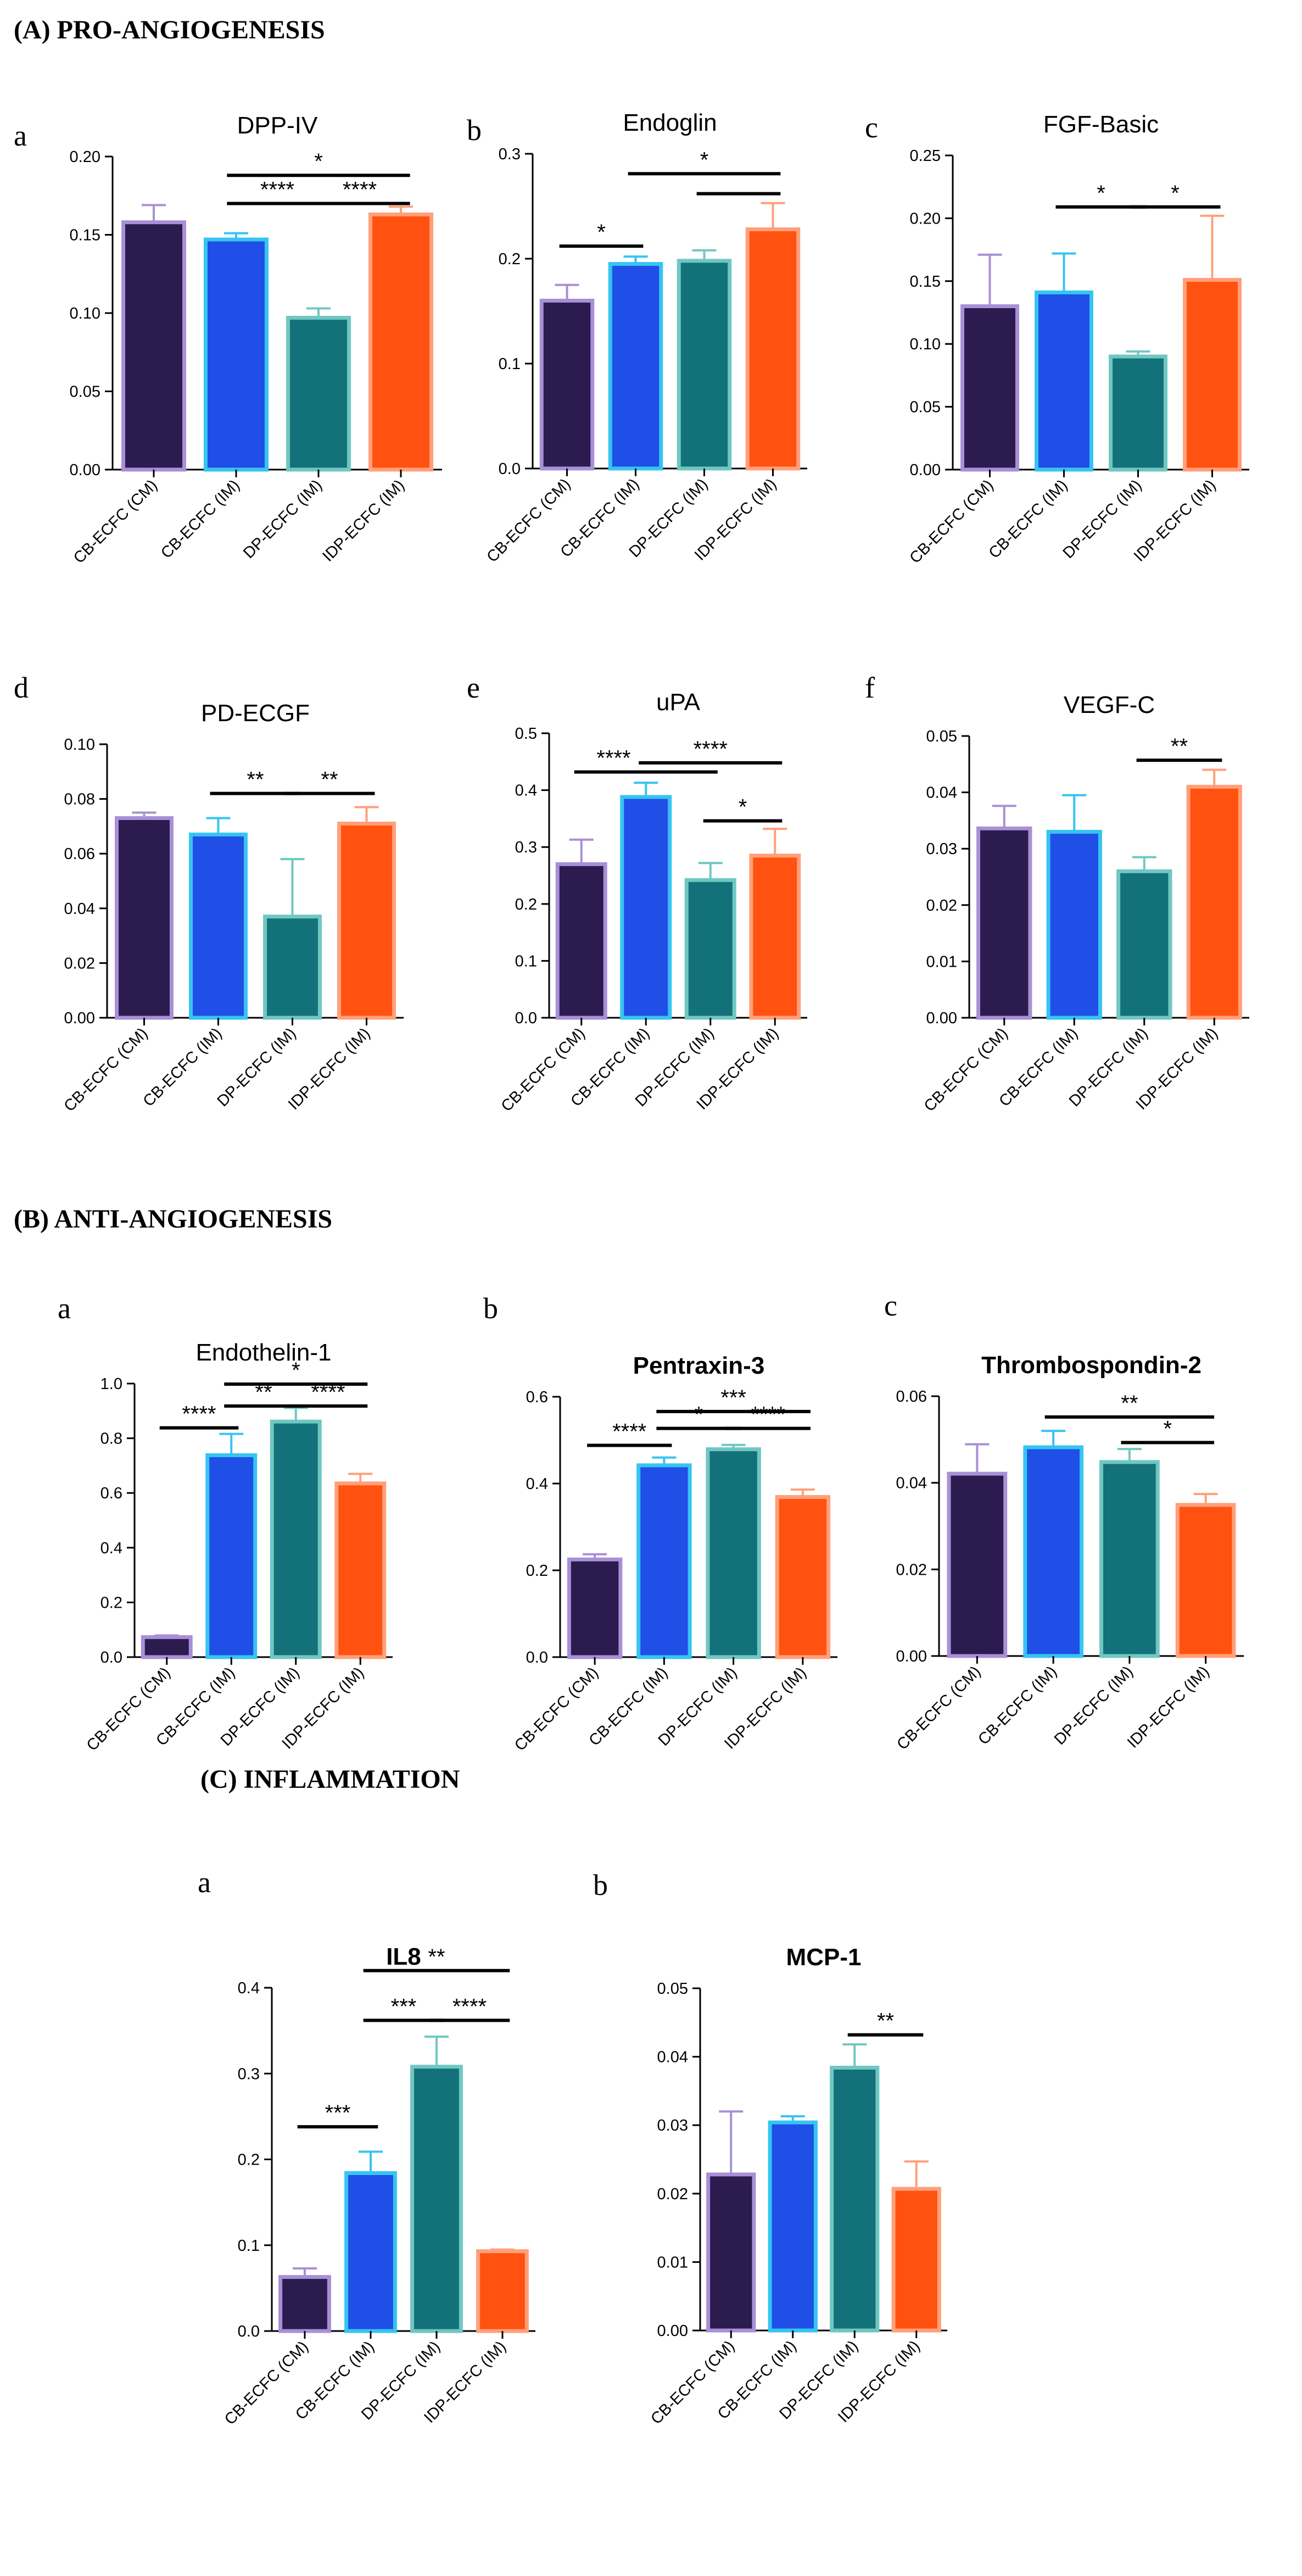 The width and height of the screenshot is (1302, 2576). I want to click on section-title-anti-angiogenesis: (B) ANTI-ANGIOGENESIS, so click(173, 1219).